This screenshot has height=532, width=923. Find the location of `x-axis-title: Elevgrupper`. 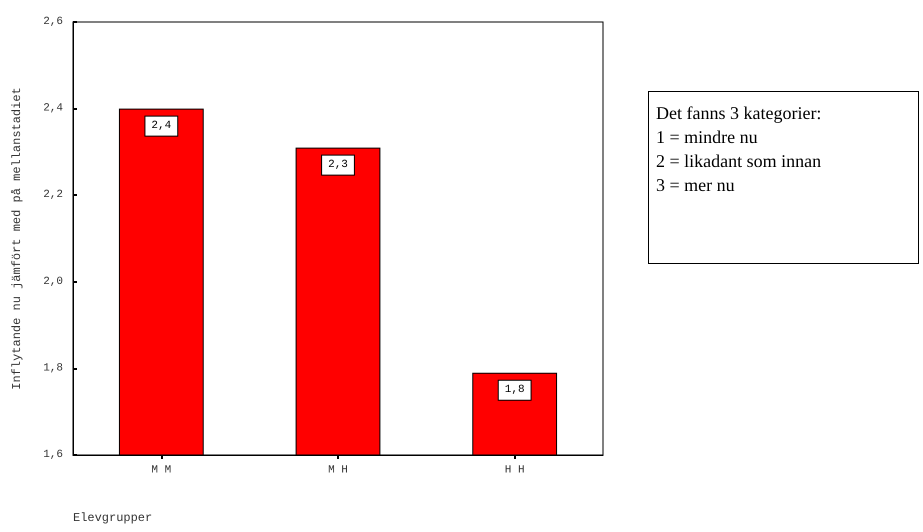

x-axis-title: Elevgrupper is located at coordinates (112, 518).